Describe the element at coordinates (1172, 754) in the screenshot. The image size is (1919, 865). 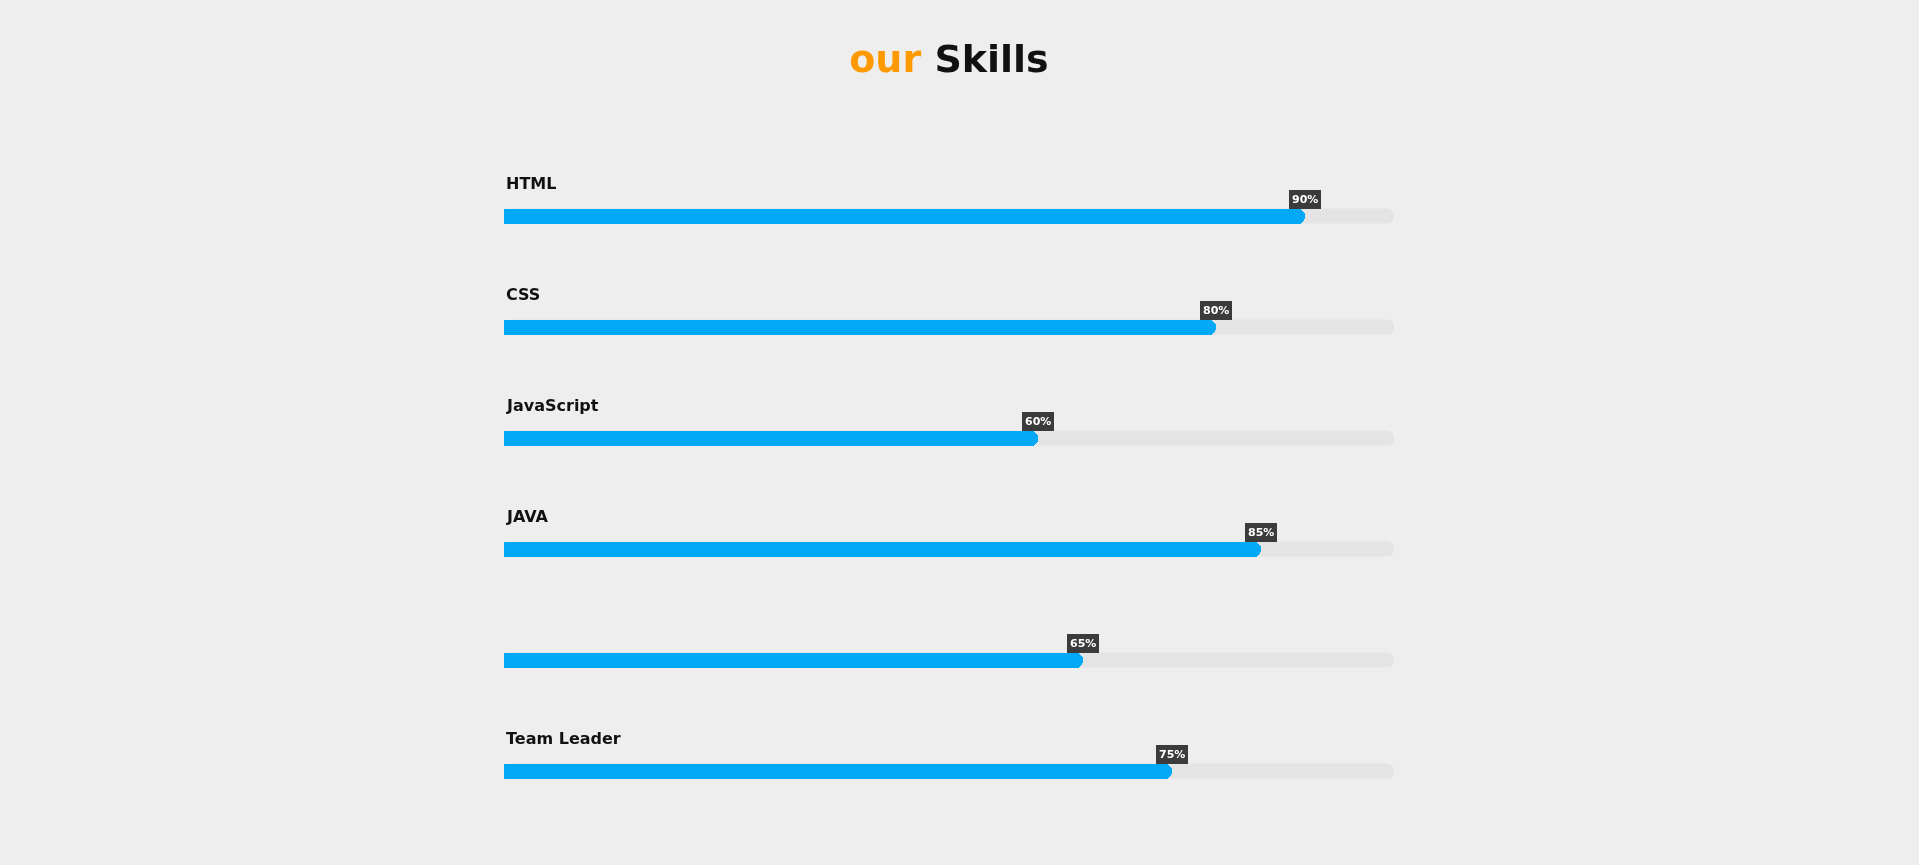
I see `data-label: 75%` at that location.